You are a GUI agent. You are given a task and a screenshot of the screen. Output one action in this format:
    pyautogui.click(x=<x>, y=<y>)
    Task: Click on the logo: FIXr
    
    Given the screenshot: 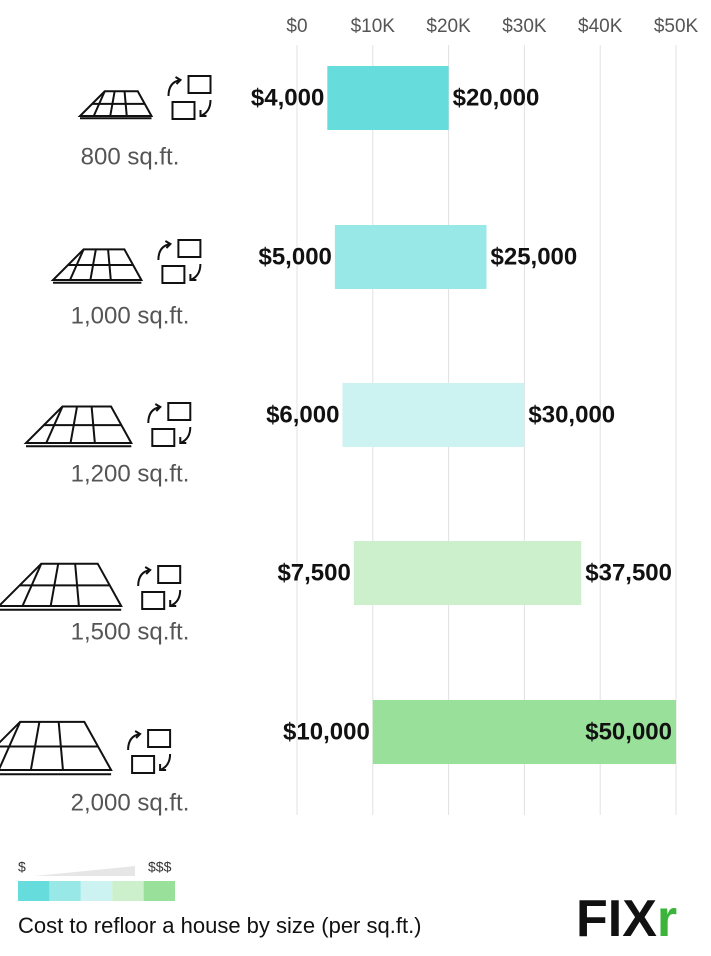 What is the action you would take?
    pyautogui.click(x=626, y=919)
    